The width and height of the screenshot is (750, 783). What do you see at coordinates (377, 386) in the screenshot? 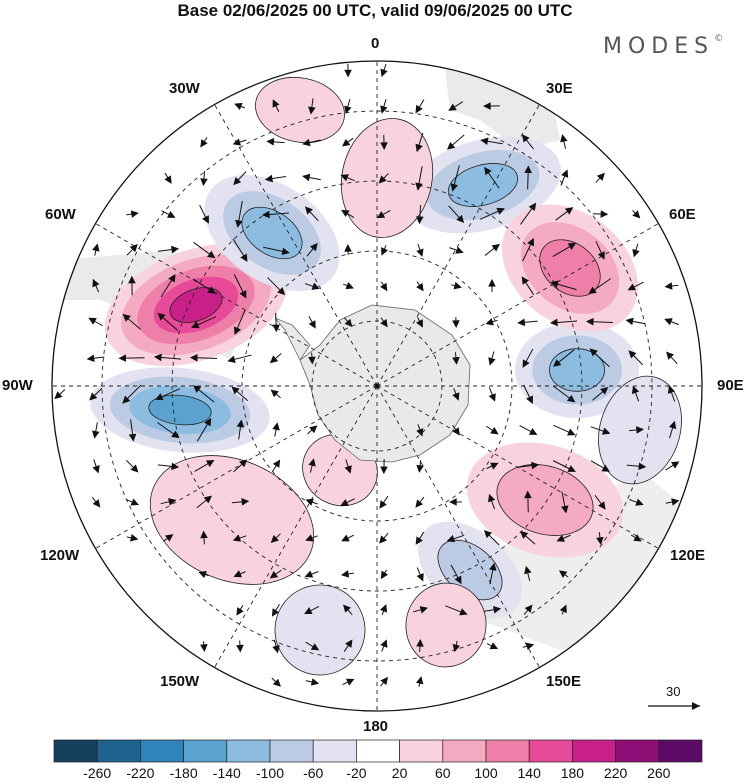
I see `south-pole-marker` at bounding box center [377, 386].